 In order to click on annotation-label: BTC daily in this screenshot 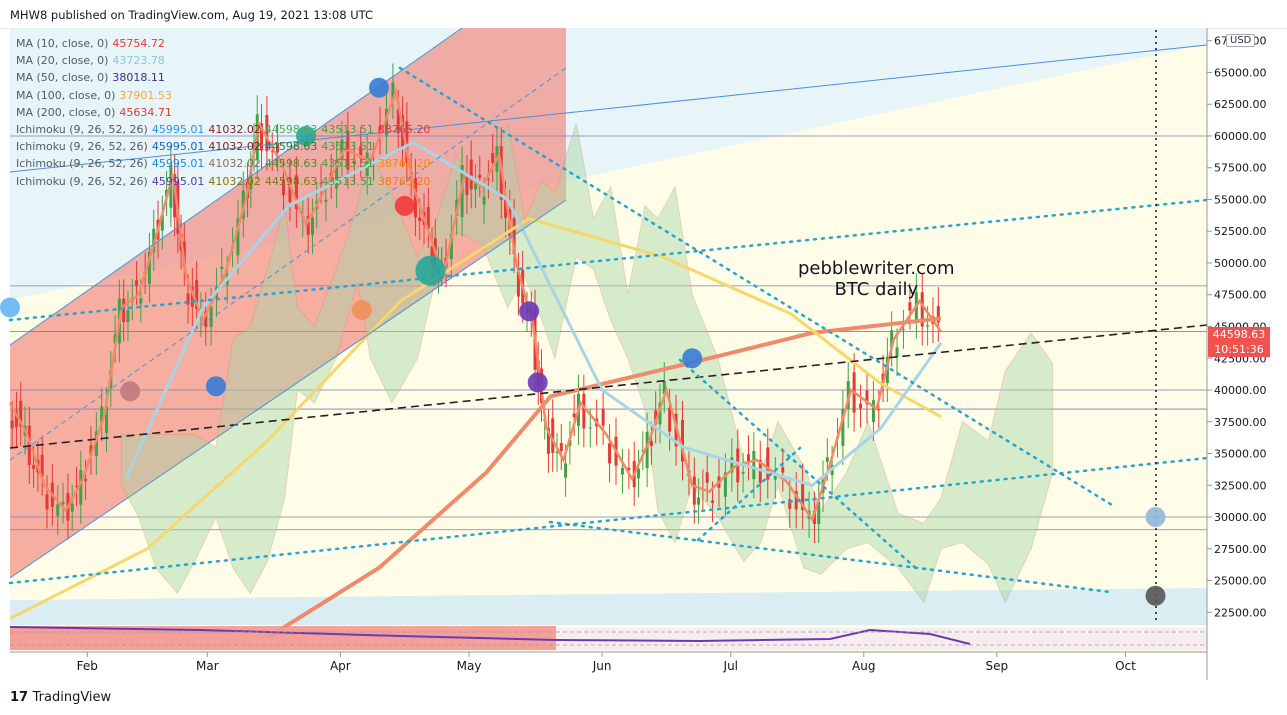, I will do `click(876, 289)`.